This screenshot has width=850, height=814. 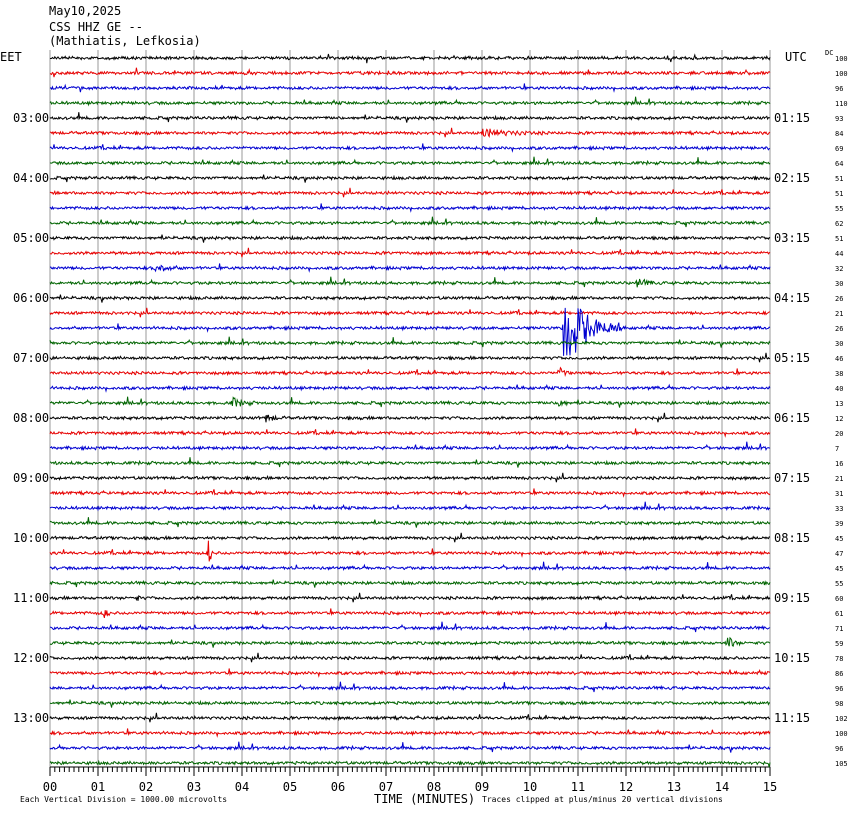 I want to click on dc-offset-label: 7, so click(x=837, y=449).